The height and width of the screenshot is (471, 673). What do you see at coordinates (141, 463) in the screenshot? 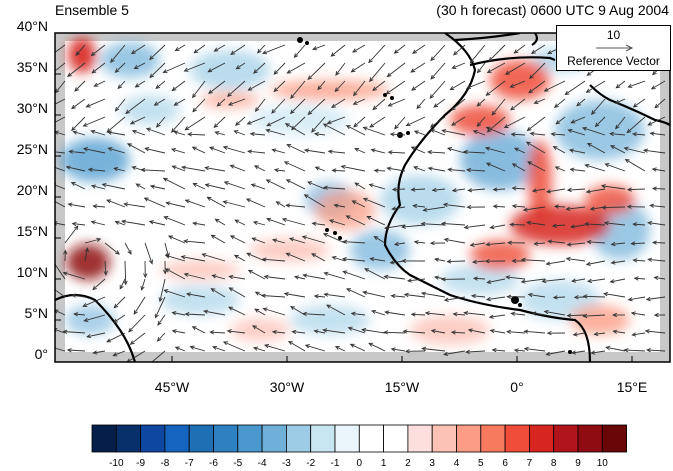
I see `colorbar-label: -9` at bounding box center [141, 463].